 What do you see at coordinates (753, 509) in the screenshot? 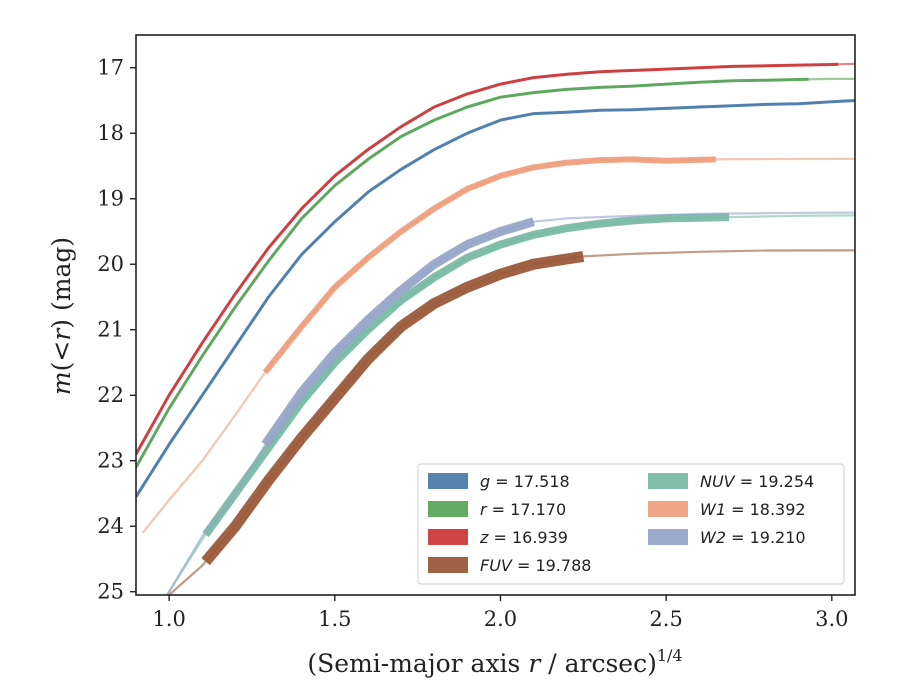
I see `legend-label: W1 = 18.392` at bounding box center [753, 509].